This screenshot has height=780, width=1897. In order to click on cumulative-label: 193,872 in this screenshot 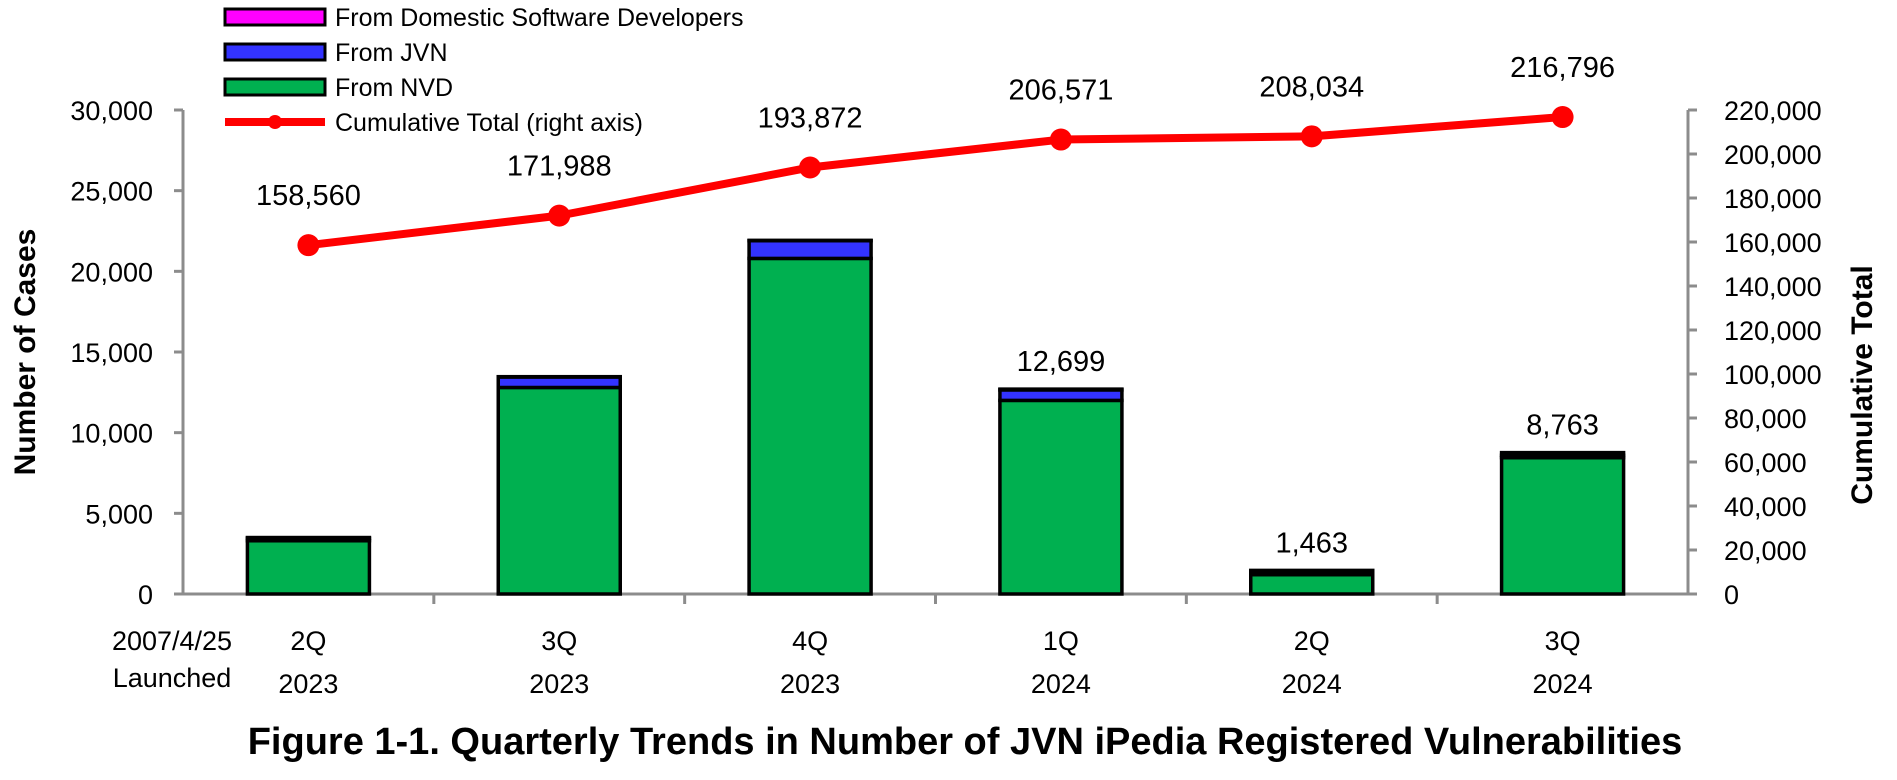, I will do `click(810, 118)`.